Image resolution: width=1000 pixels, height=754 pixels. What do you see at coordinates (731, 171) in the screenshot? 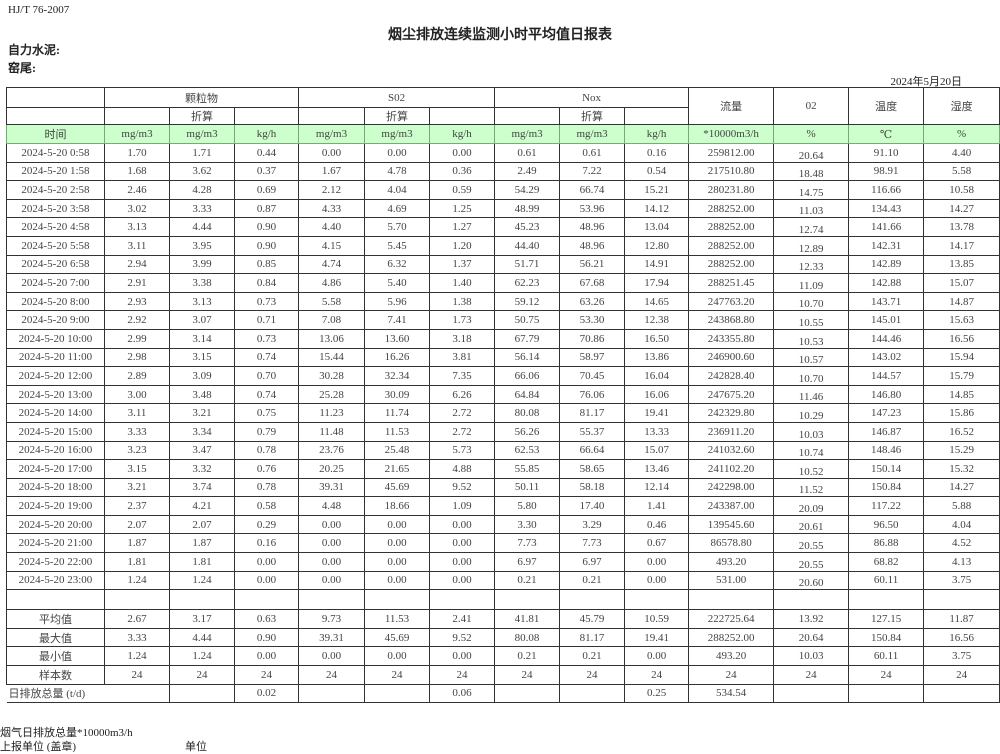
I see `table-cell: 217510.80` at bounding box center [731, 171].